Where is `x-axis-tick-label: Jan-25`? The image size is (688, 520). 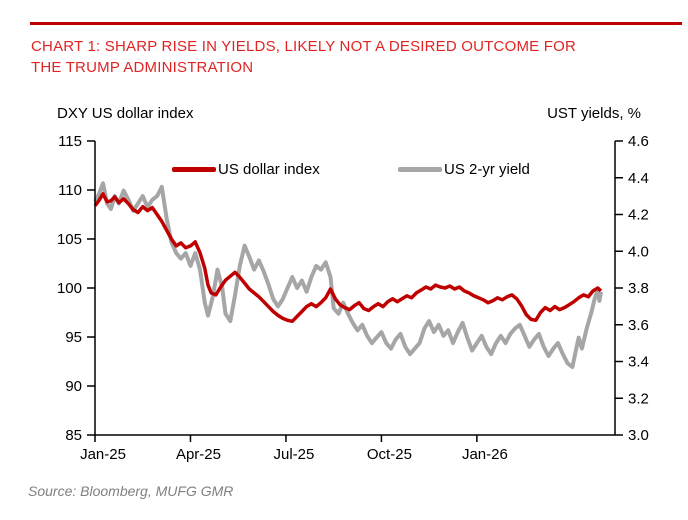
x-axis-tick-label: Jan-25 is located at coordinates (103, 454).